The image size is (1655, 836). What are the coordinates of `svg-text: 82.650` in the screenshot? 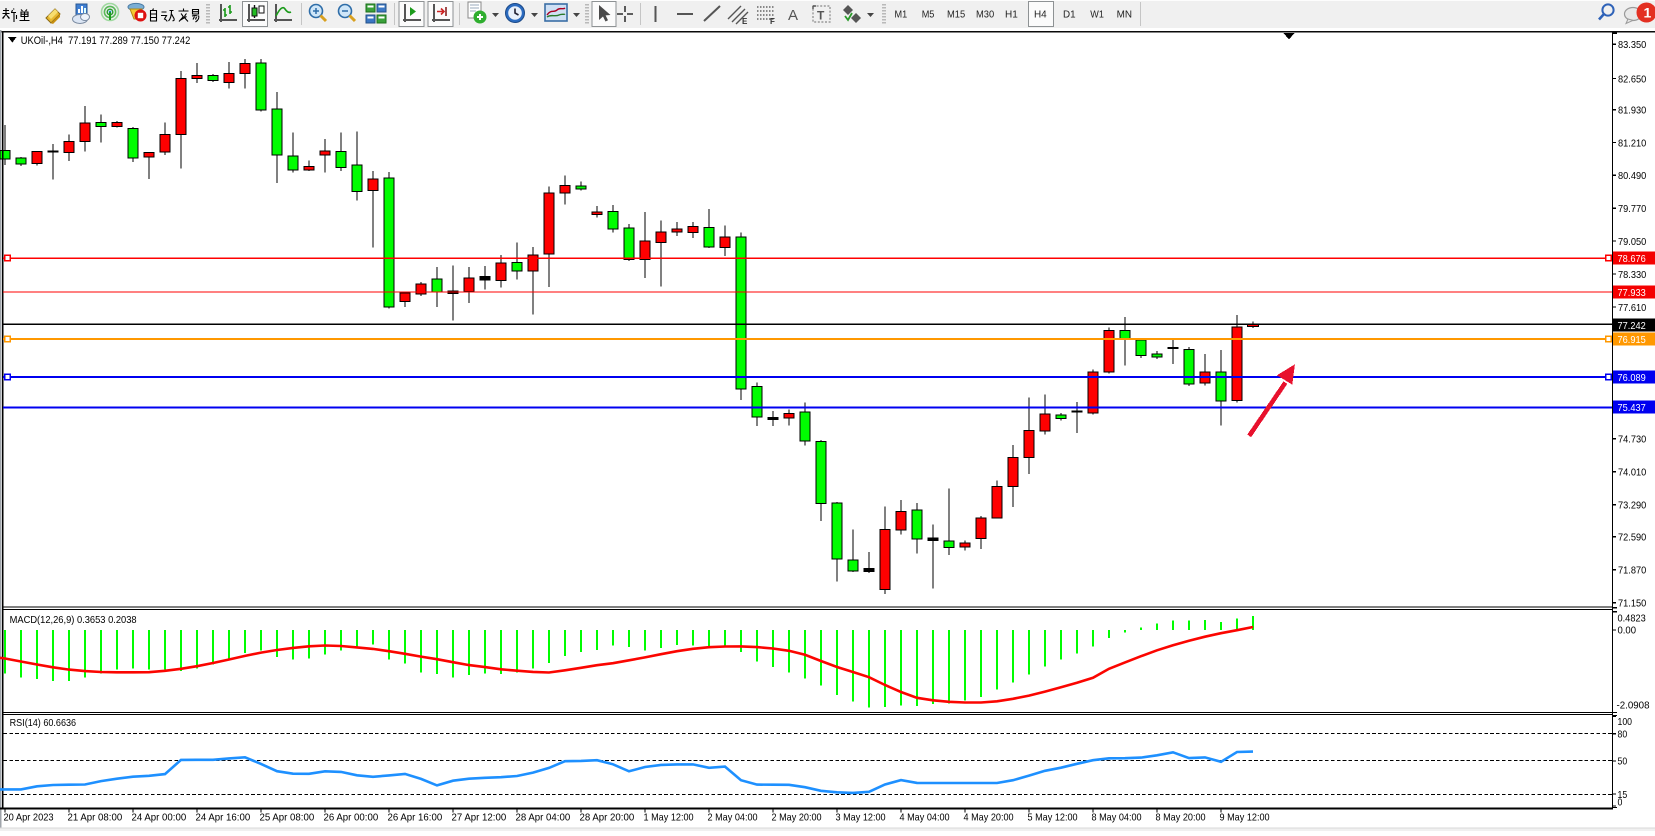 It's located at (1632, 79).